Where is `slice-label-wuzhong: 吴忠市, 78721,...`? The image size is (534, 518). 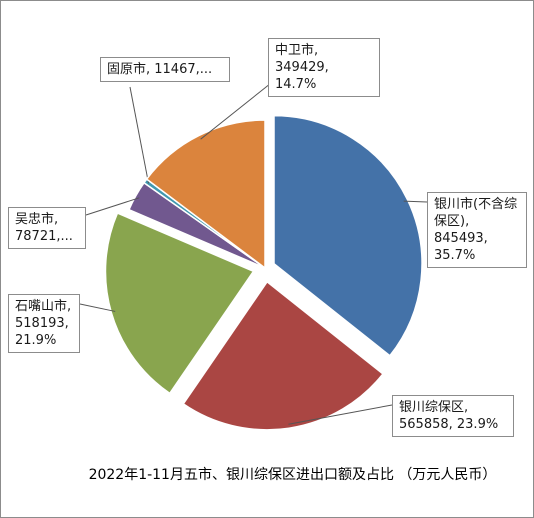
slice-label-wuzhong: 吴忠市, 78721,... is located at coordinates (47, 228).